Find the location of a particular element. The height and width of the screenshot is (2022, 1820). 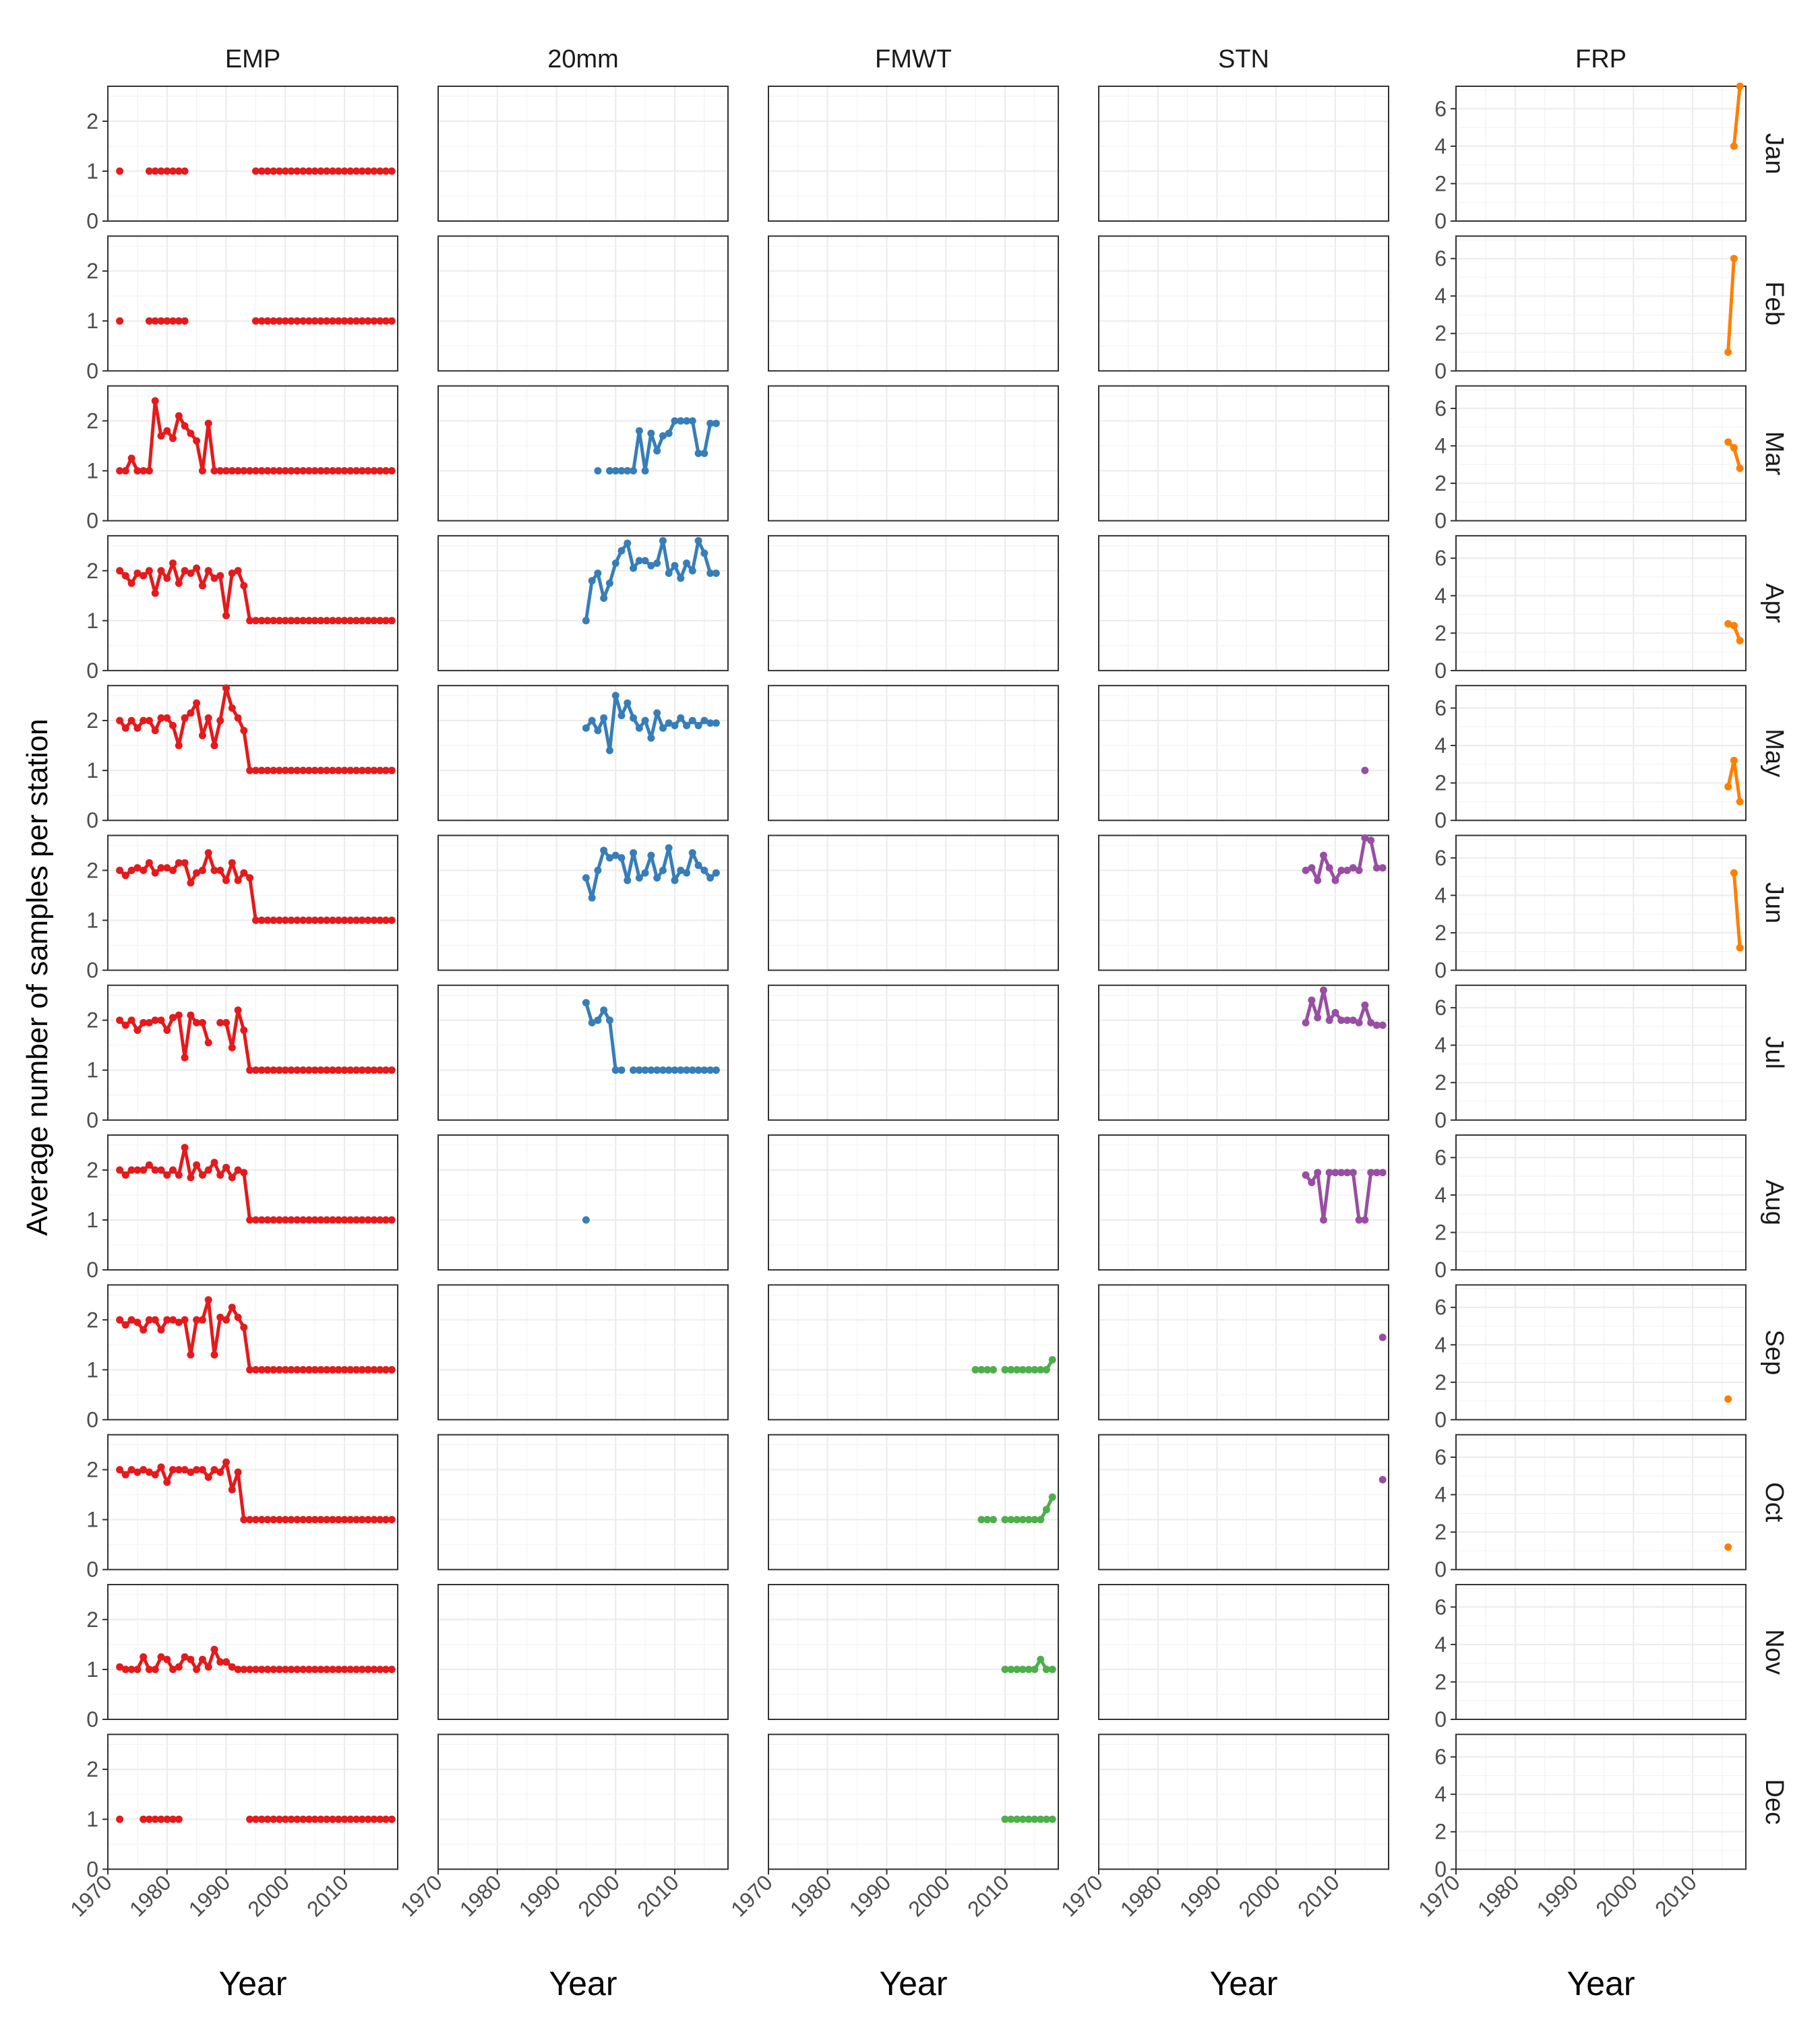

panel-20mm-jun is located at coordinates (583, 902).